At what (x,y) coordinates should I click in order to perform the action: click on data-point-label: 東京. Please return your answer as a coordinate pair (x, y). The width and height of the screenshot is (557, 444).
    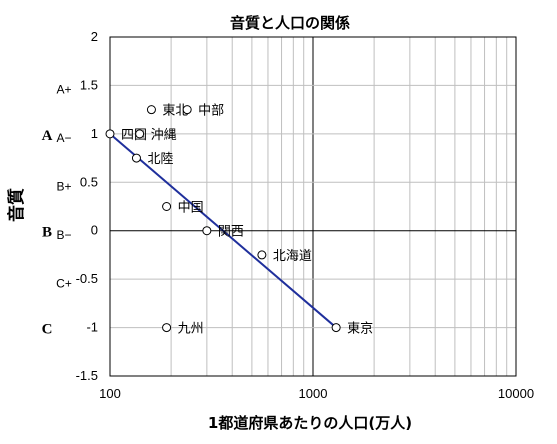
    Looking at the image, I should click on (360, 329).